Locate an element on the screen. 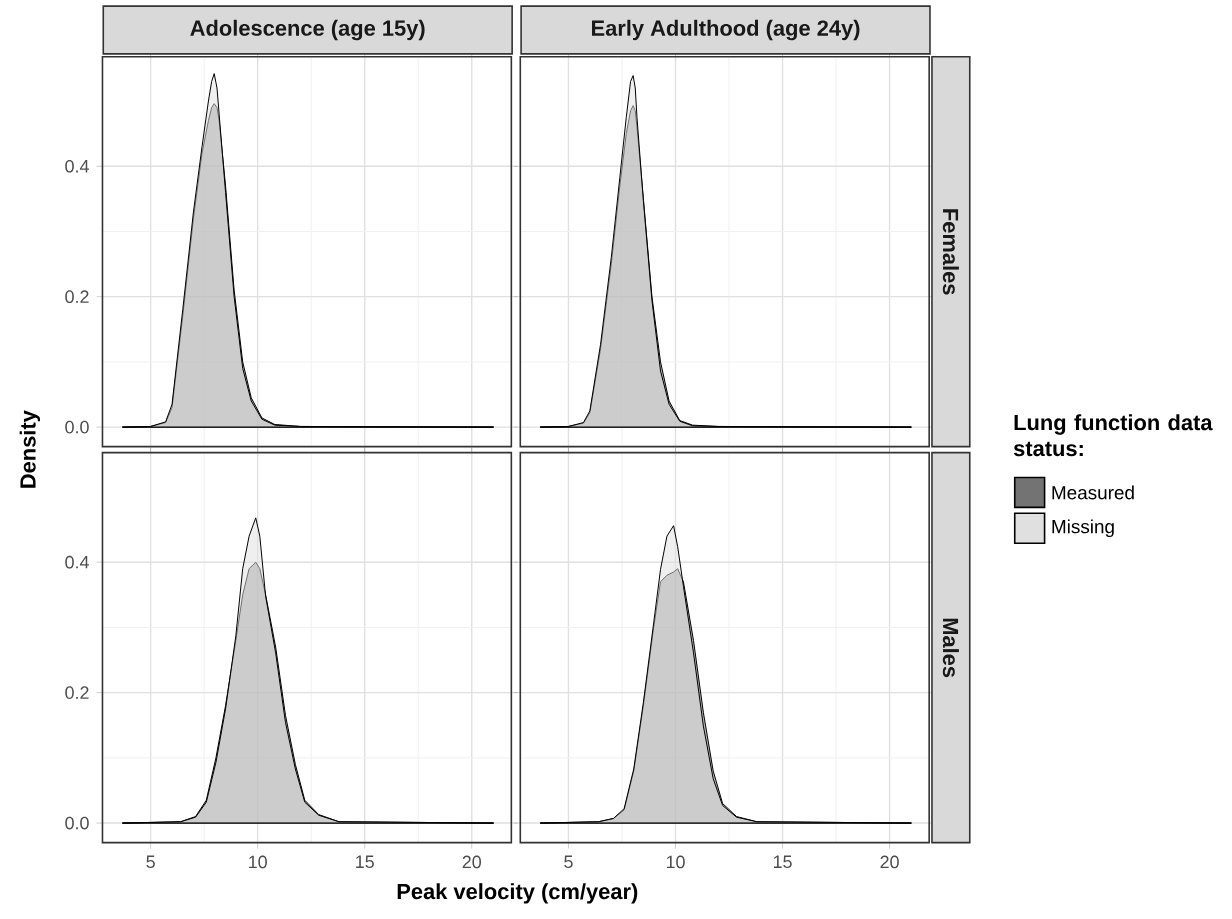  text: Females is located at coordinates (950, 252).